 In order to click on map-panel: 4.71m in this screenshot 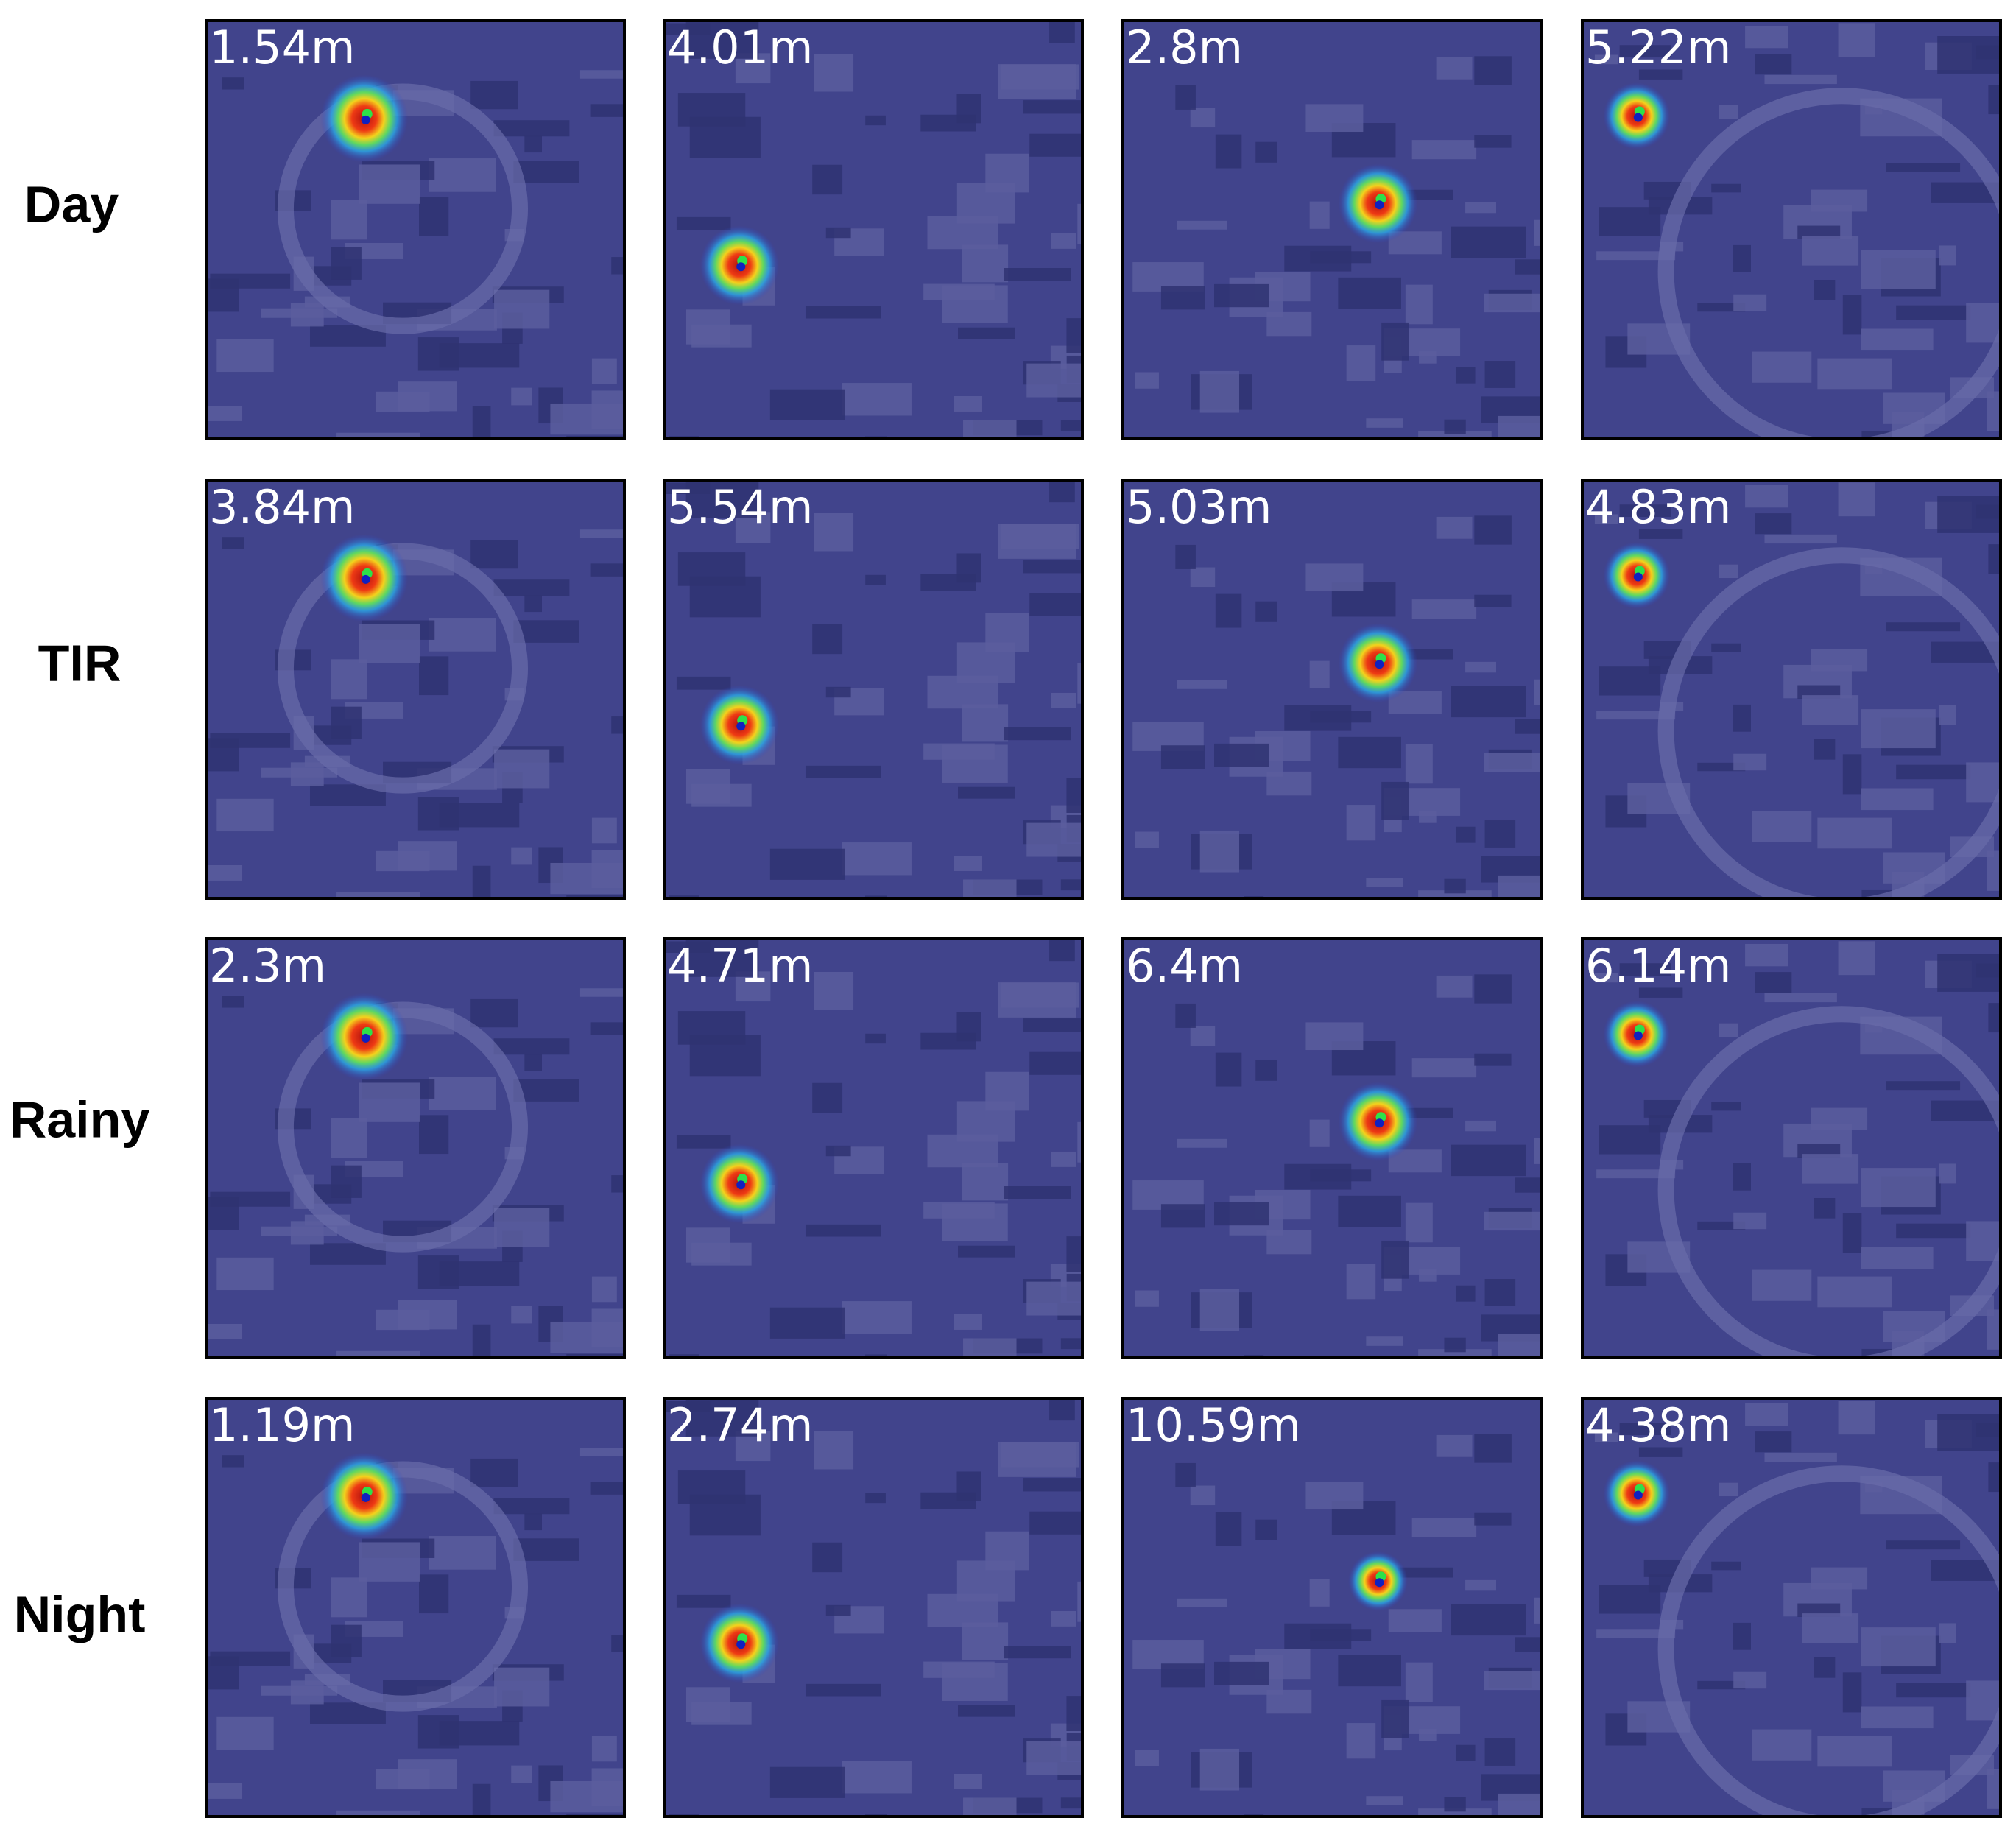, I will do `click(873, 1148)`.